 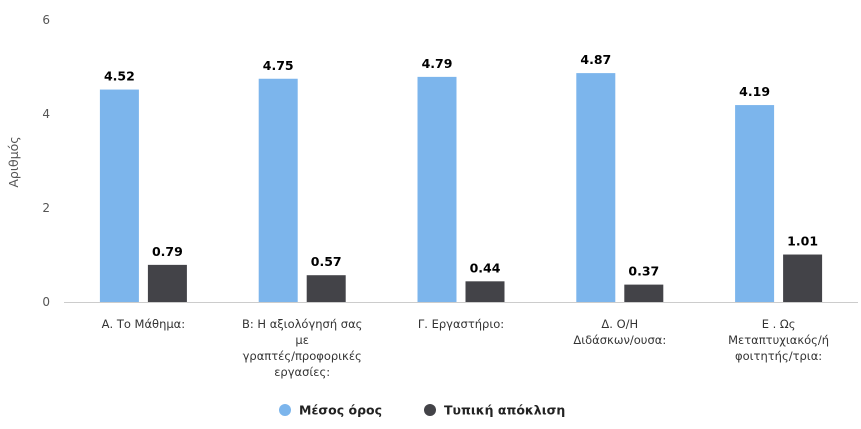 What do you see at coordinates (302, 356) in the screenshot?
I see `category-label: γραπτές/προφορικές` at bounding box center [302, 356].